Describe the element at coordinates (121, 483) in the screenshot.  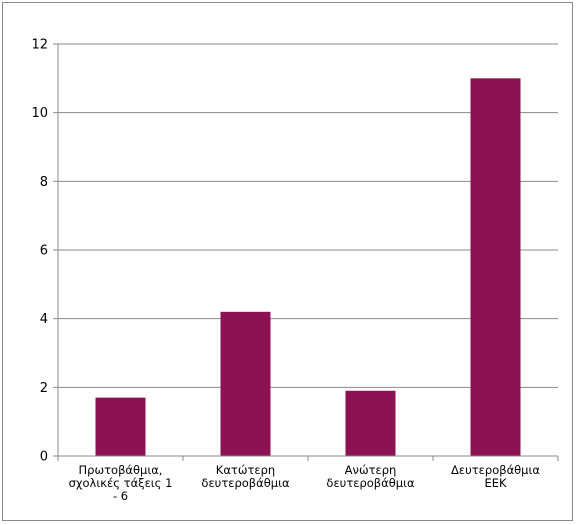
I see `x-category-label: Πρωτοβάθμια, σχολικές τάξεις 1- 6` at that location.